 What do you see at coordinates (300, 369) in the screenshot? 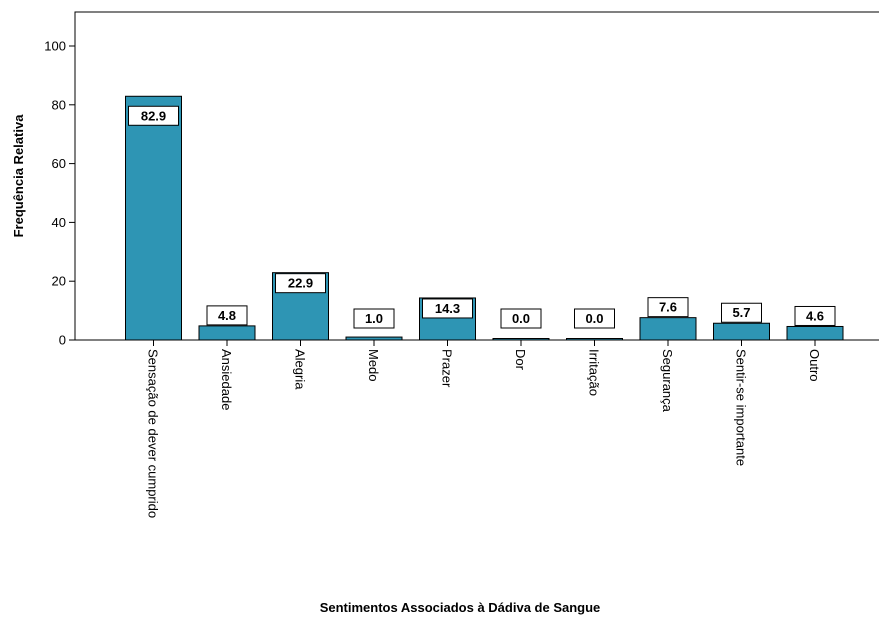
I see `x-tick-label: Alegria` at bounding box center [300, 369].